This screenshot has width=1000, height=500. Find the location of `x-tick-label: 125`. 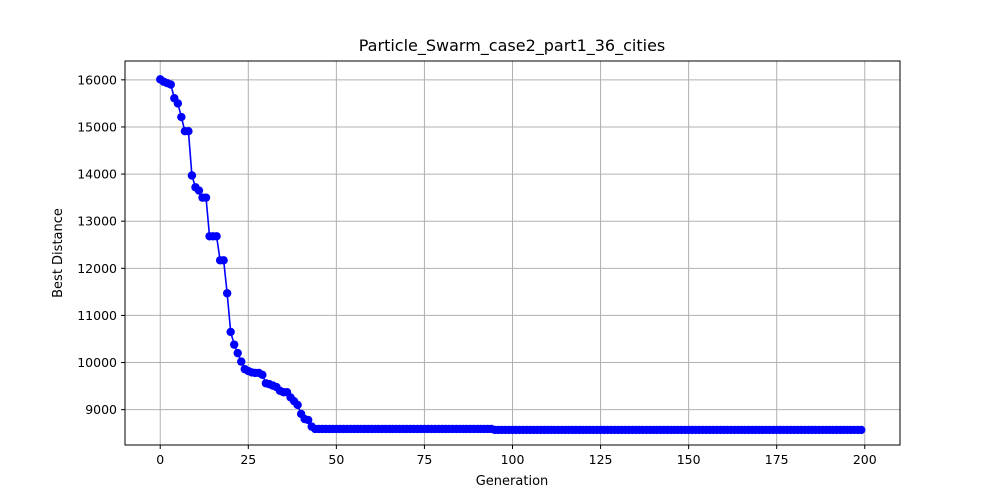

x-tick-label: 125 is located at coordinates (601, 459).